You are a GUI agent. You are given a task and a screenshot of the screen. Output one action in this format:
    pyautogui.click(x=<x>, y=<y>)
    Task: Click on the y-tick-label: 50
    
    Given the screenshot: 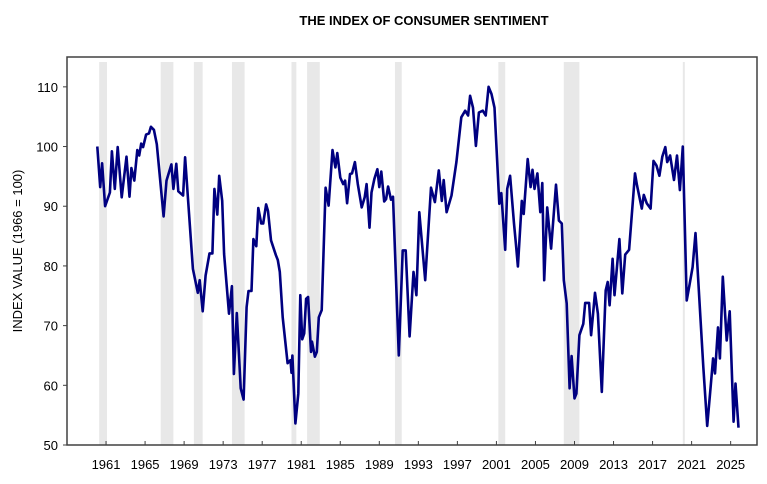 What is the action you would take?
    pyautogui.click(x=51, y=445)
    